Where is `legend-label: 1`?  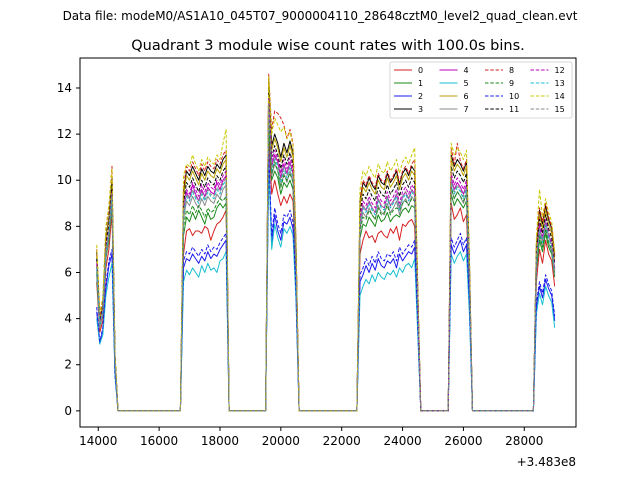 legend-label: 1 is located at coordinates (420, 83).